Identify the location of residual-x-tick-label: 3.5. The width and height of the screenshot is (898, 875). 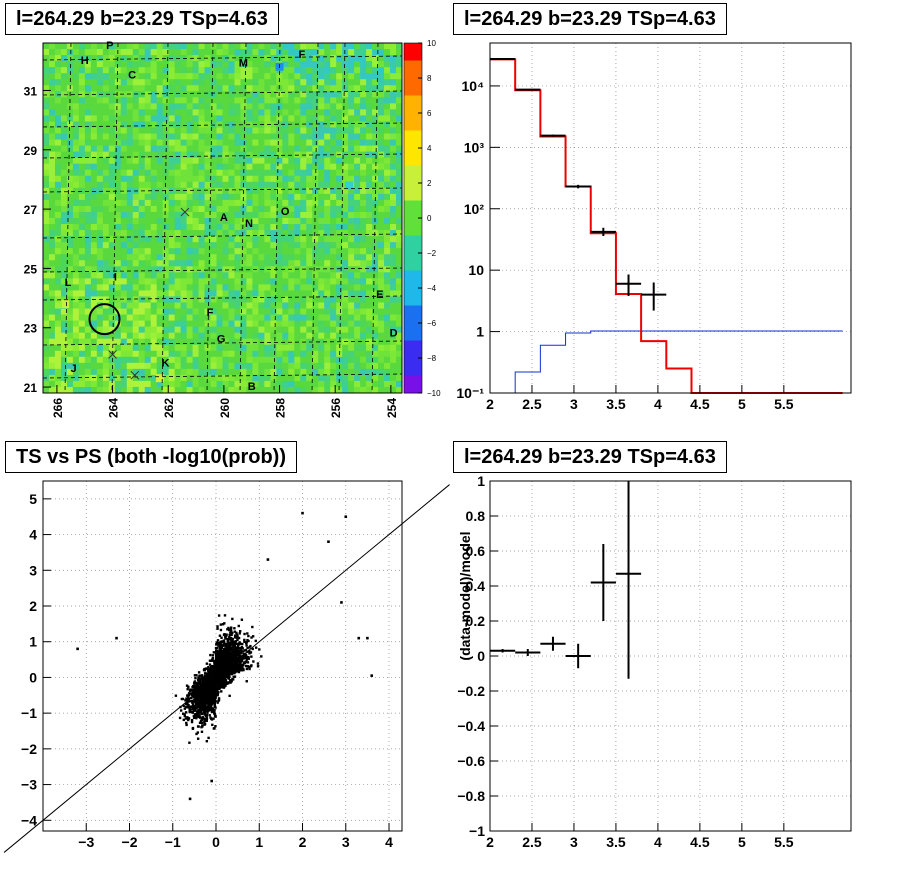
(616, 842).